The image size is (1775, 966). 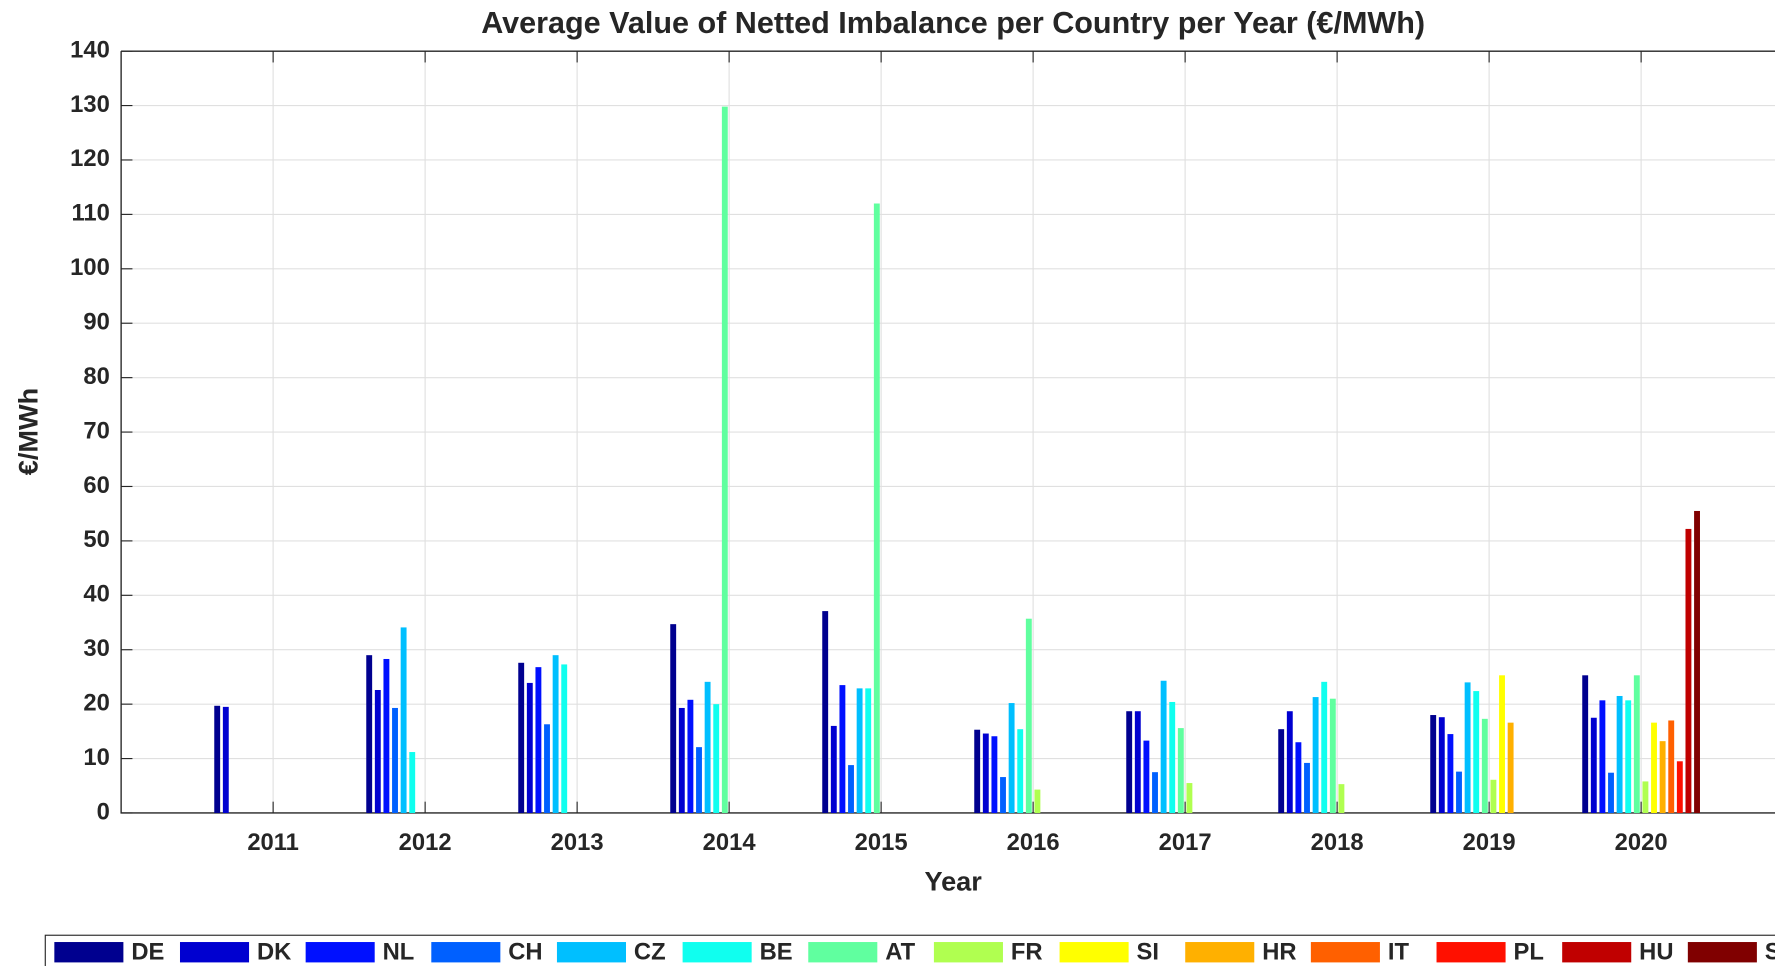 What do you see at coordinates (399, 952) in the screenshot?
I see `legend-label: NL` at bounding box center [399, 952].